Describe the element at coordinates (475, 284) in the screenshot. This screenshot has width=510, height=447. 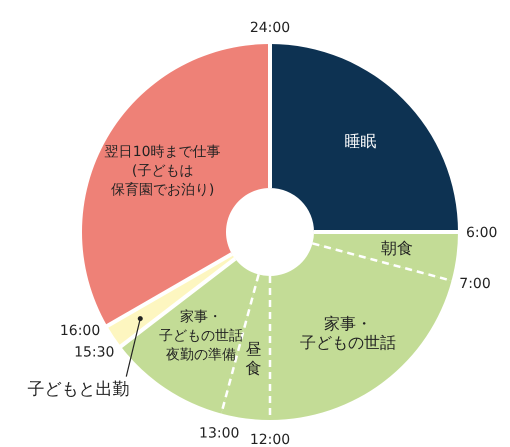
I see `text: 7:00` at that location.